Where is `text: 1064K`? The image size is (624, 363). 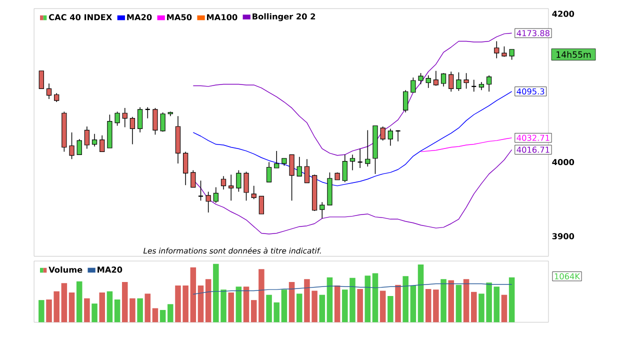 text: 1064K is located at coordinates (567, 276).